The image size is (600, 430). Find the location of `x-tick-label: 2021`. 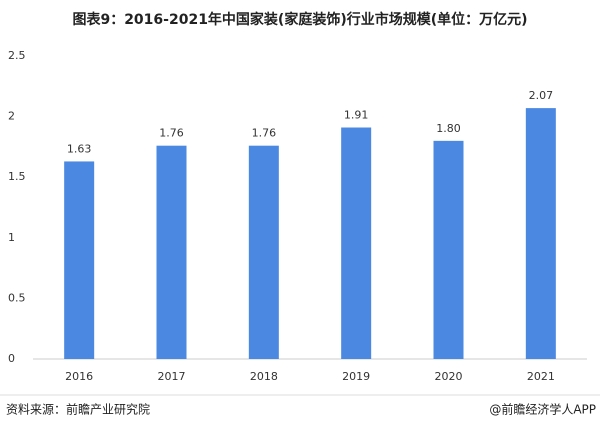

x-tick-label: 2021 is located at coordinates (541, 376).